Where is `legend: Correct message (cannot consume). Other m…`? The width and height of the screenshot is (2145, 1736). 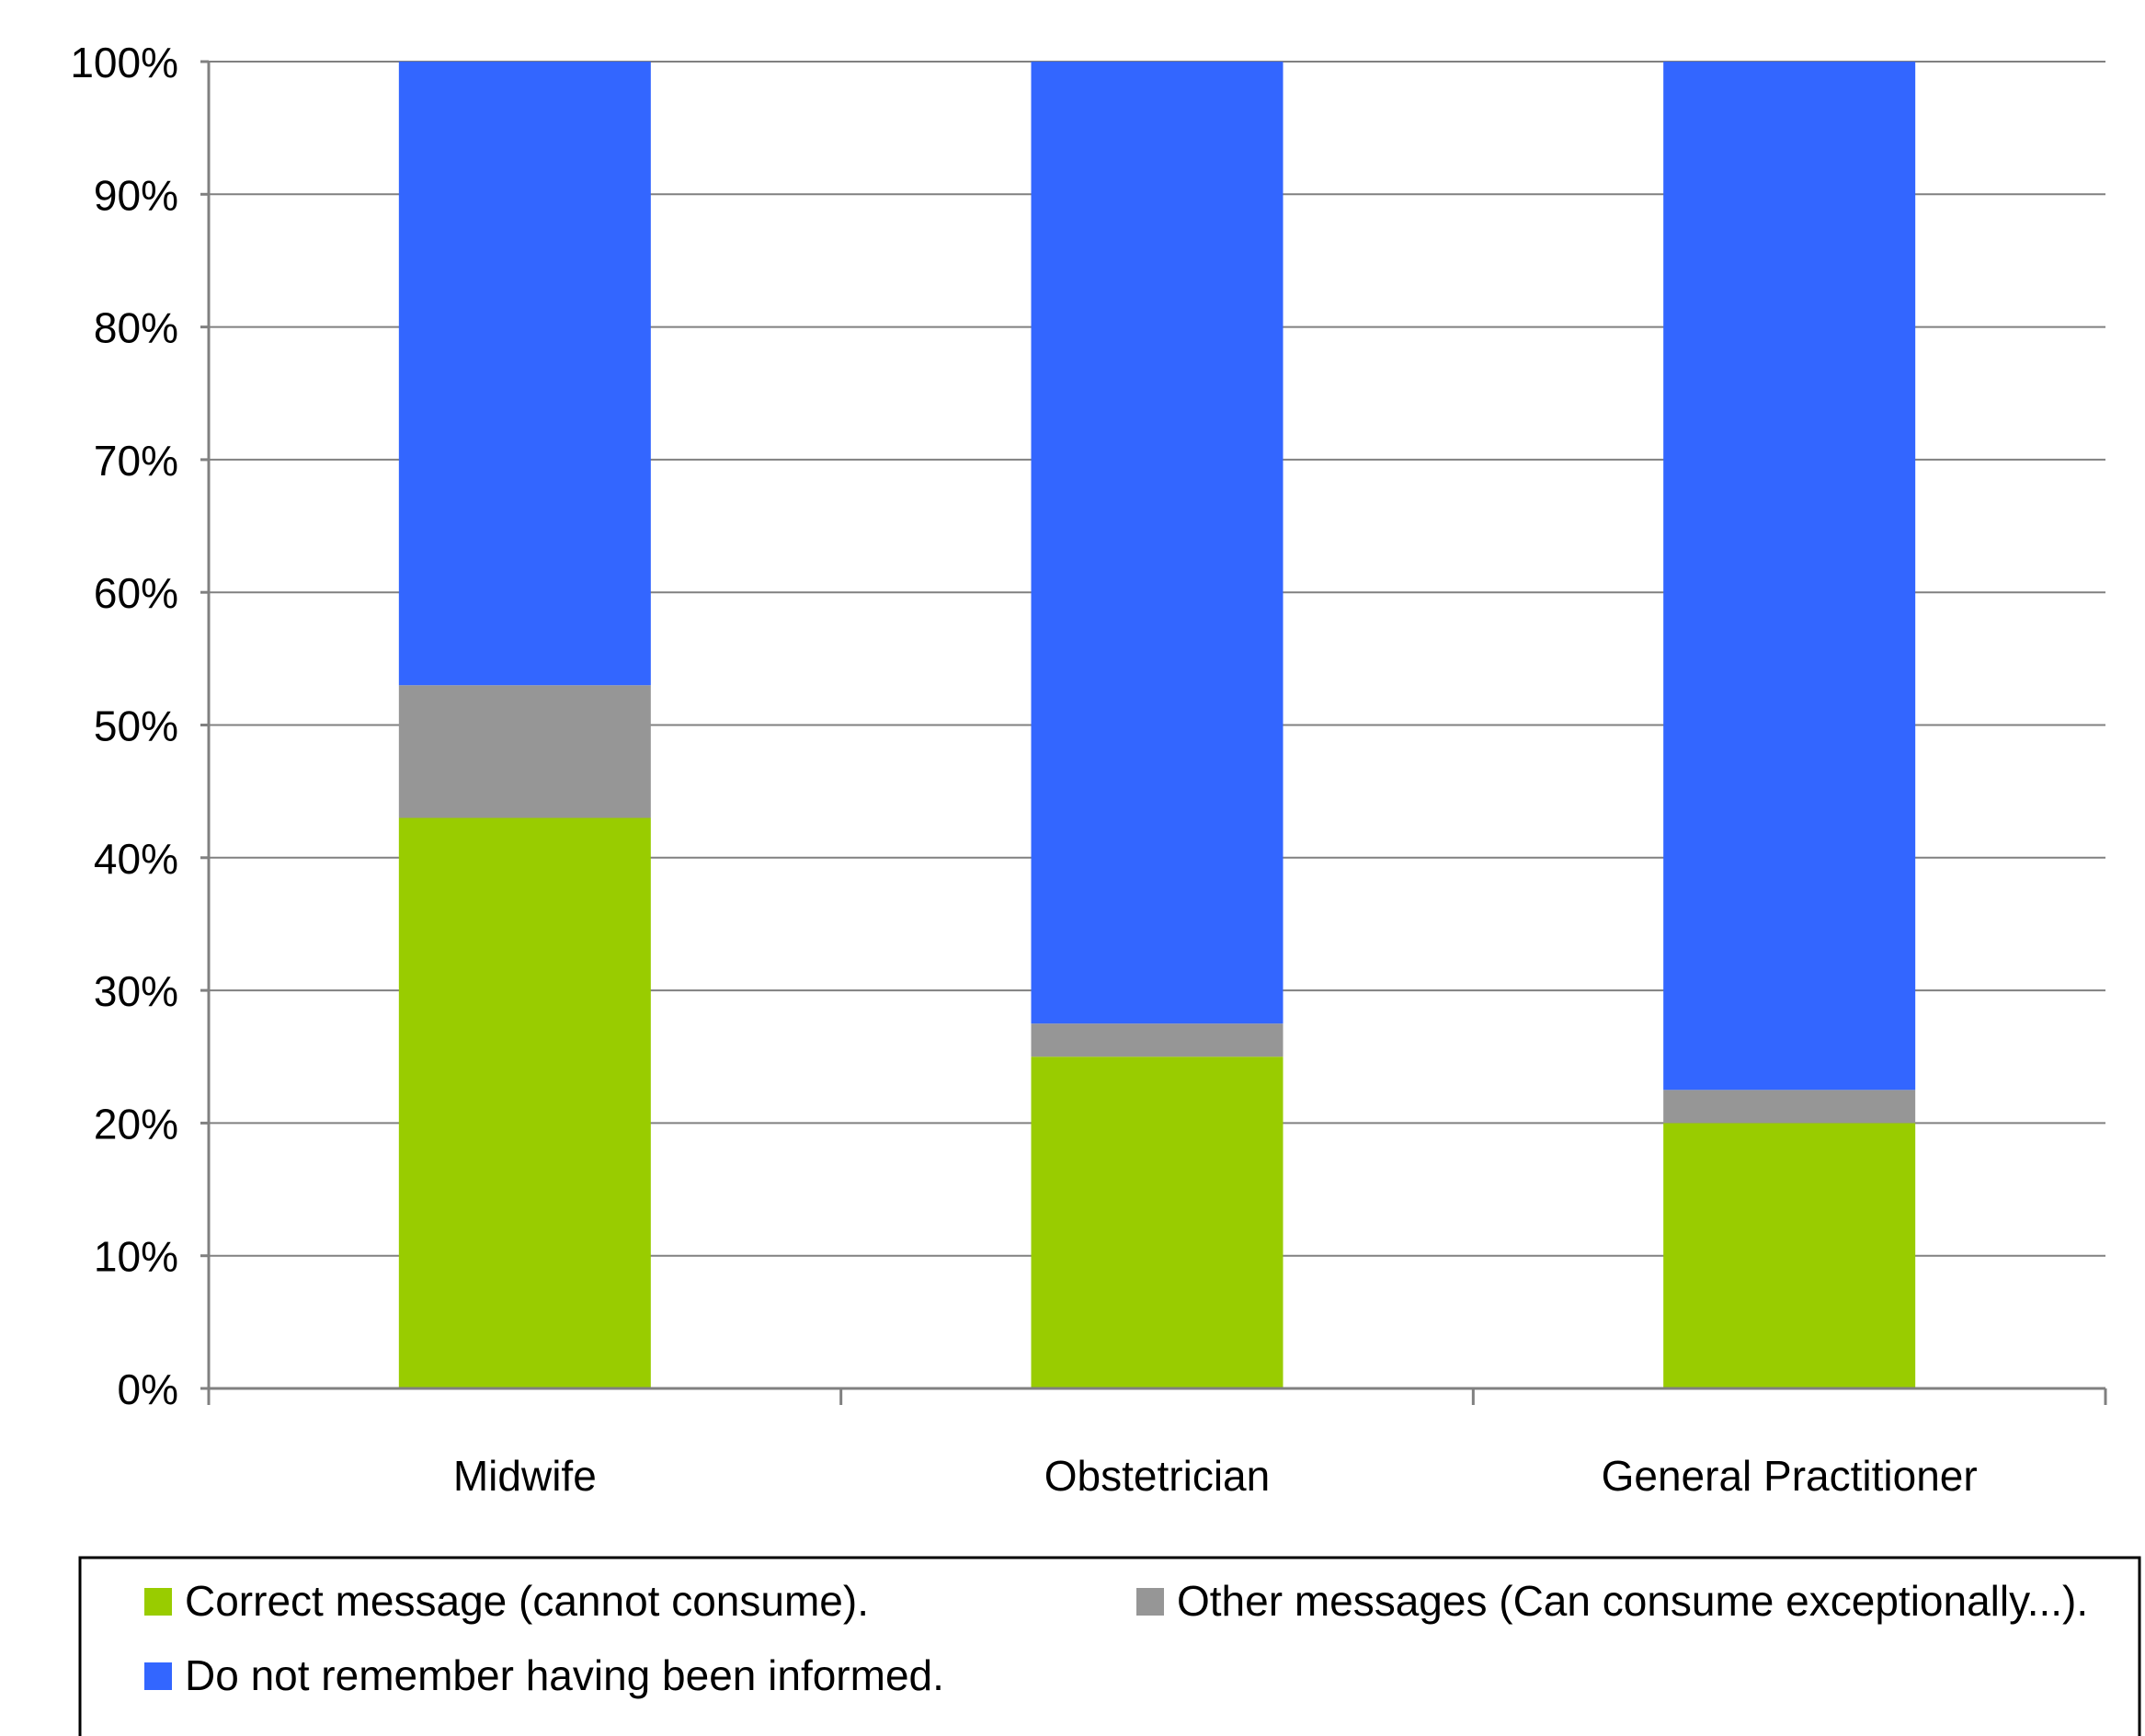
legend: Correct message (cannot consume). Other m… is located at coordinates (1109, 1646).